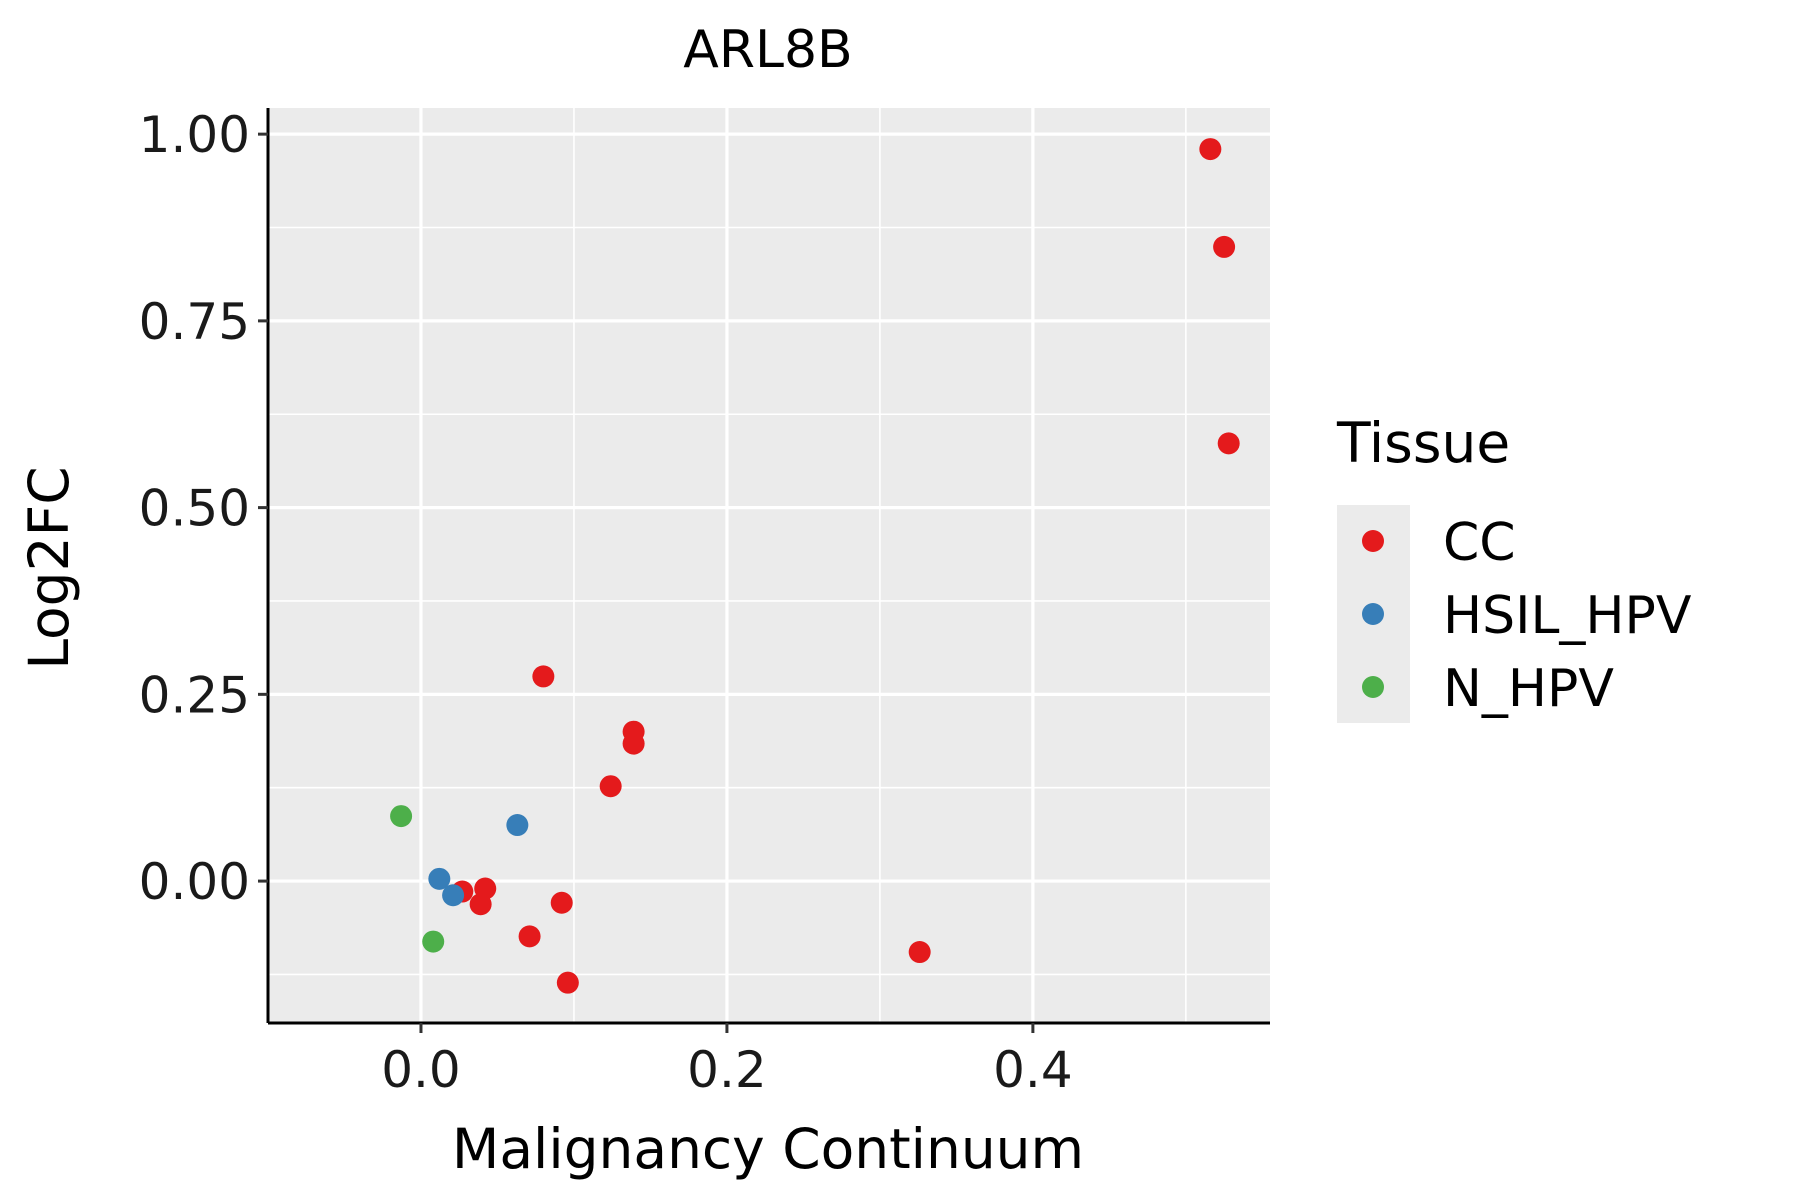  What do you see at coordinates (194, 135) in the screenshot?
I see `y-tick-label: 1.00` at bounding box center [194, 135].